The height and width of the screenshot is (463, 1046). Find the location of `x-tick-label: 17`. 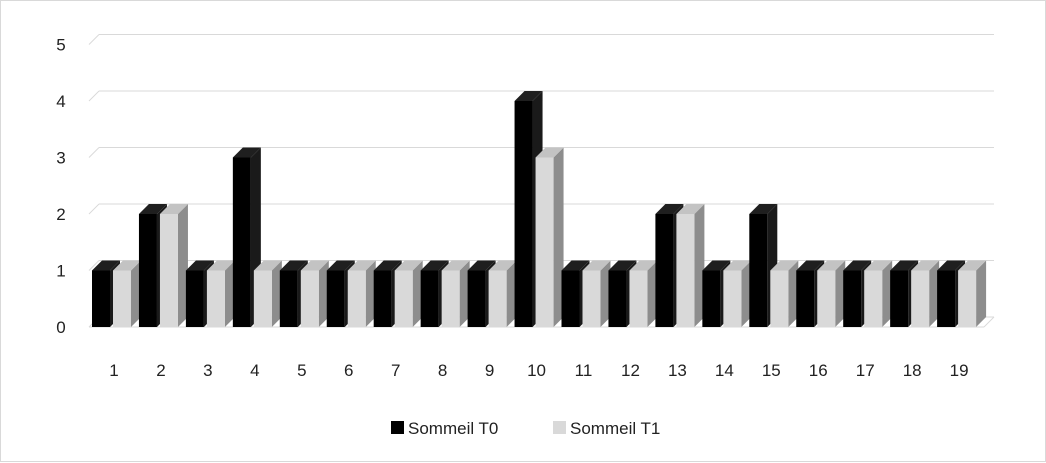

x-tick-label: 17 is located at coordinates (865, 370).